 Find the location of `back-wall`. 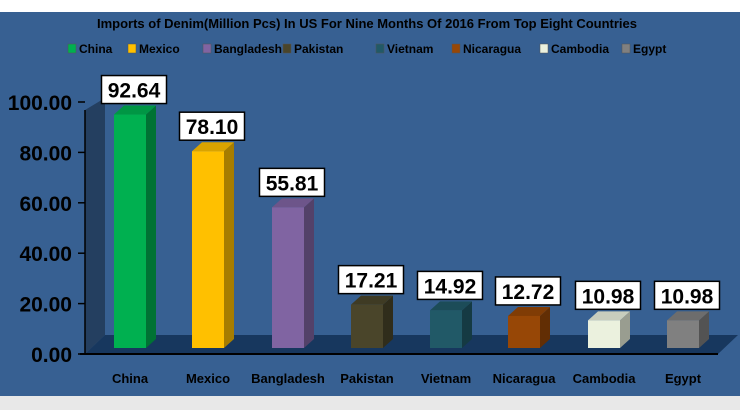

back-wall is located at coordinates (95, 226).